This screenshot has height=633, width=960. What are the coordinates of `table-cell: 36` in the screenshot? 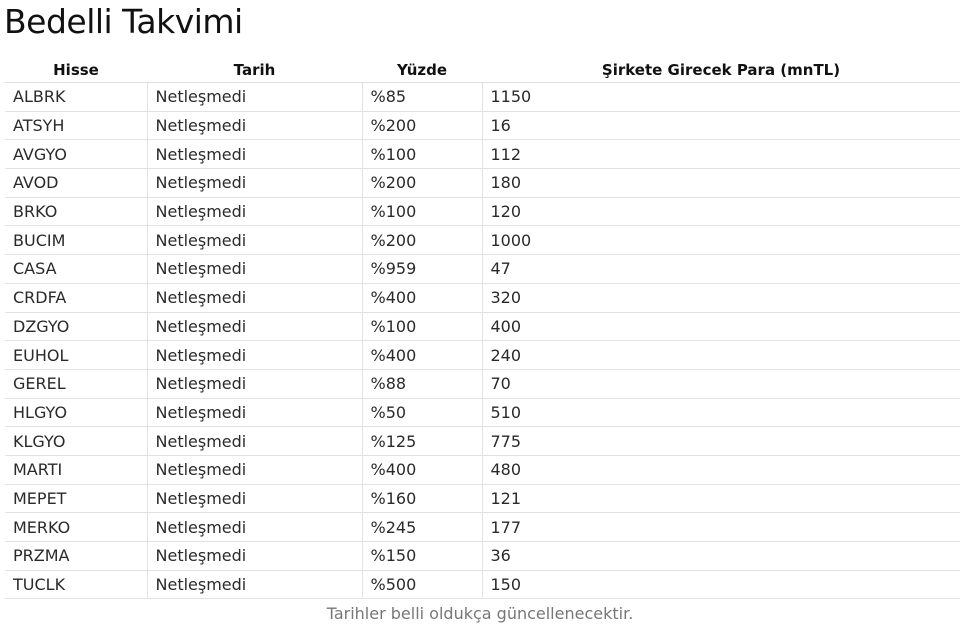 It's located at (721, 556).